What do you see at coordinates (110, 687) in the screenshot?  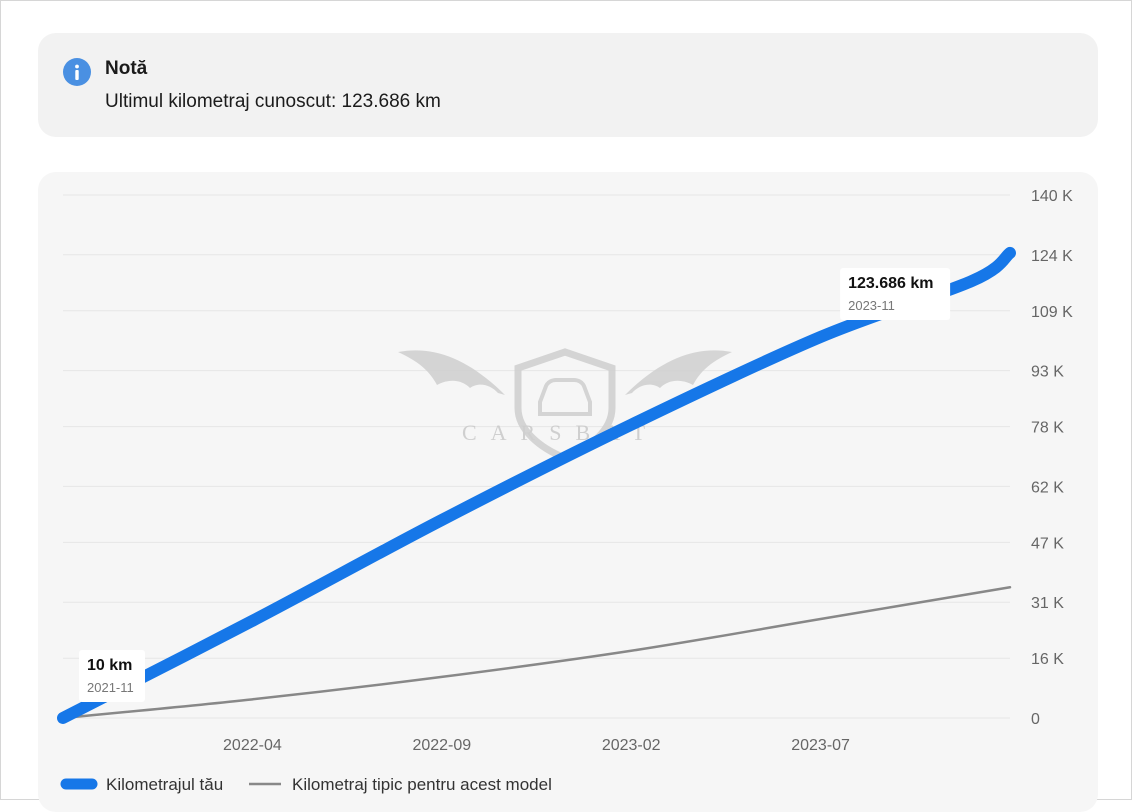 I see `annotation-date: 2021-11` at bounding box center [110, 687].